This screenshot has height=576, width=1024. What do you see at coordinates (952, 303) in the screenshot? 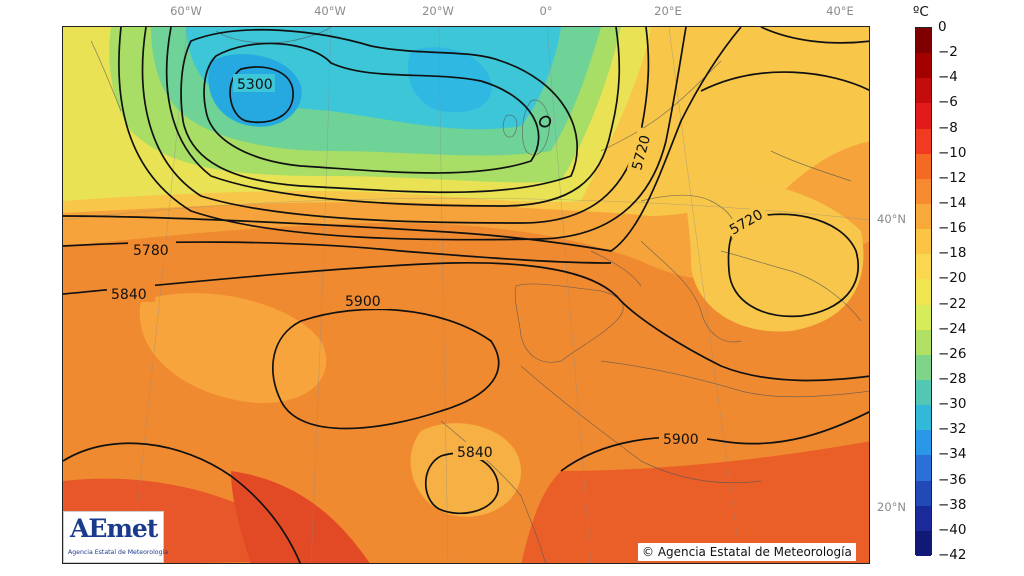
I see `colorbar-label: −22` at bounding box center [952, 303].